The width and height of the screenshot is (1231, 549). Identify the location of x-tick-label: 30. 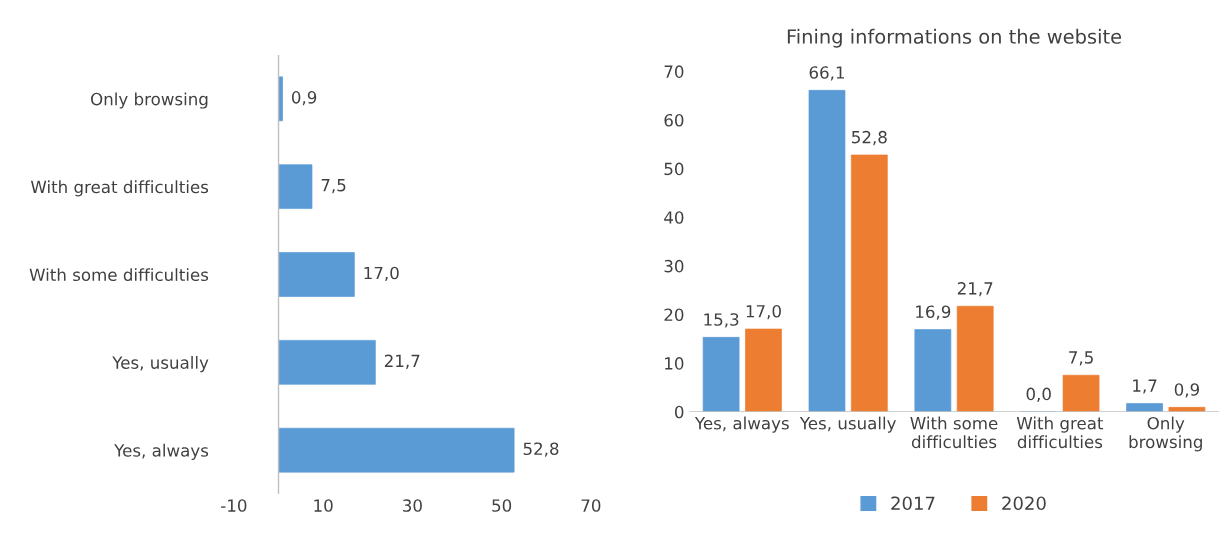
(412, 505).